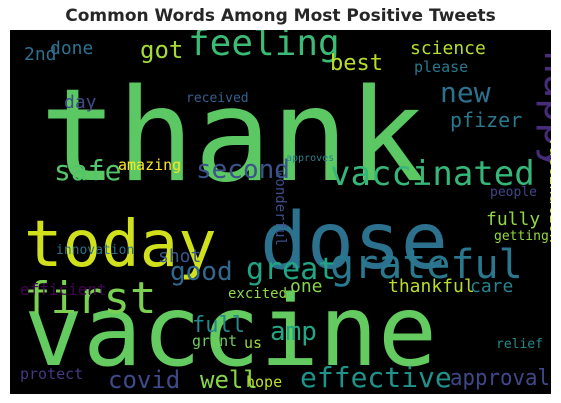 This screenshot has height=403, width=561. Describe the element at coordinates (264, 382) in the screenshot. I see `word-hope: hope` at that location.